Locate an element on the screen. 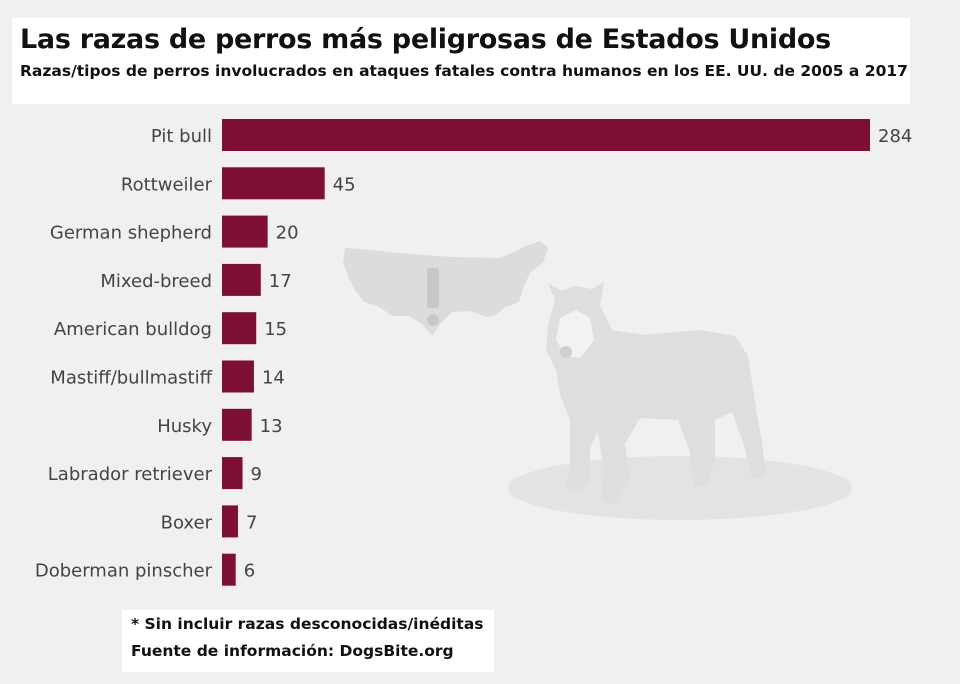 This screenshot has width=960, height=684. category-label: Pit bull is located at coordinates (181, 136).